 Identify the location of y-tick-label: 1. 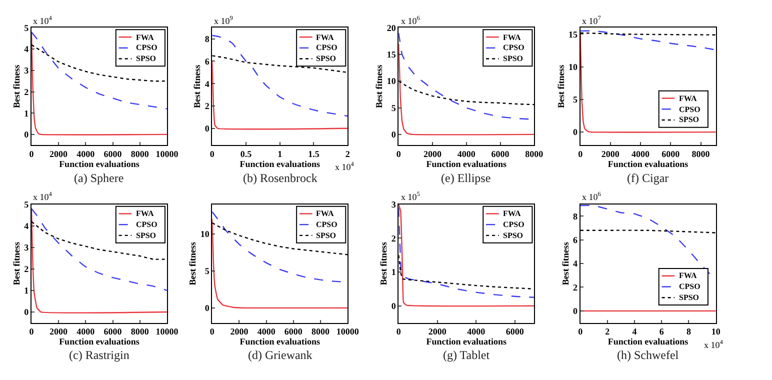
(27, 113).